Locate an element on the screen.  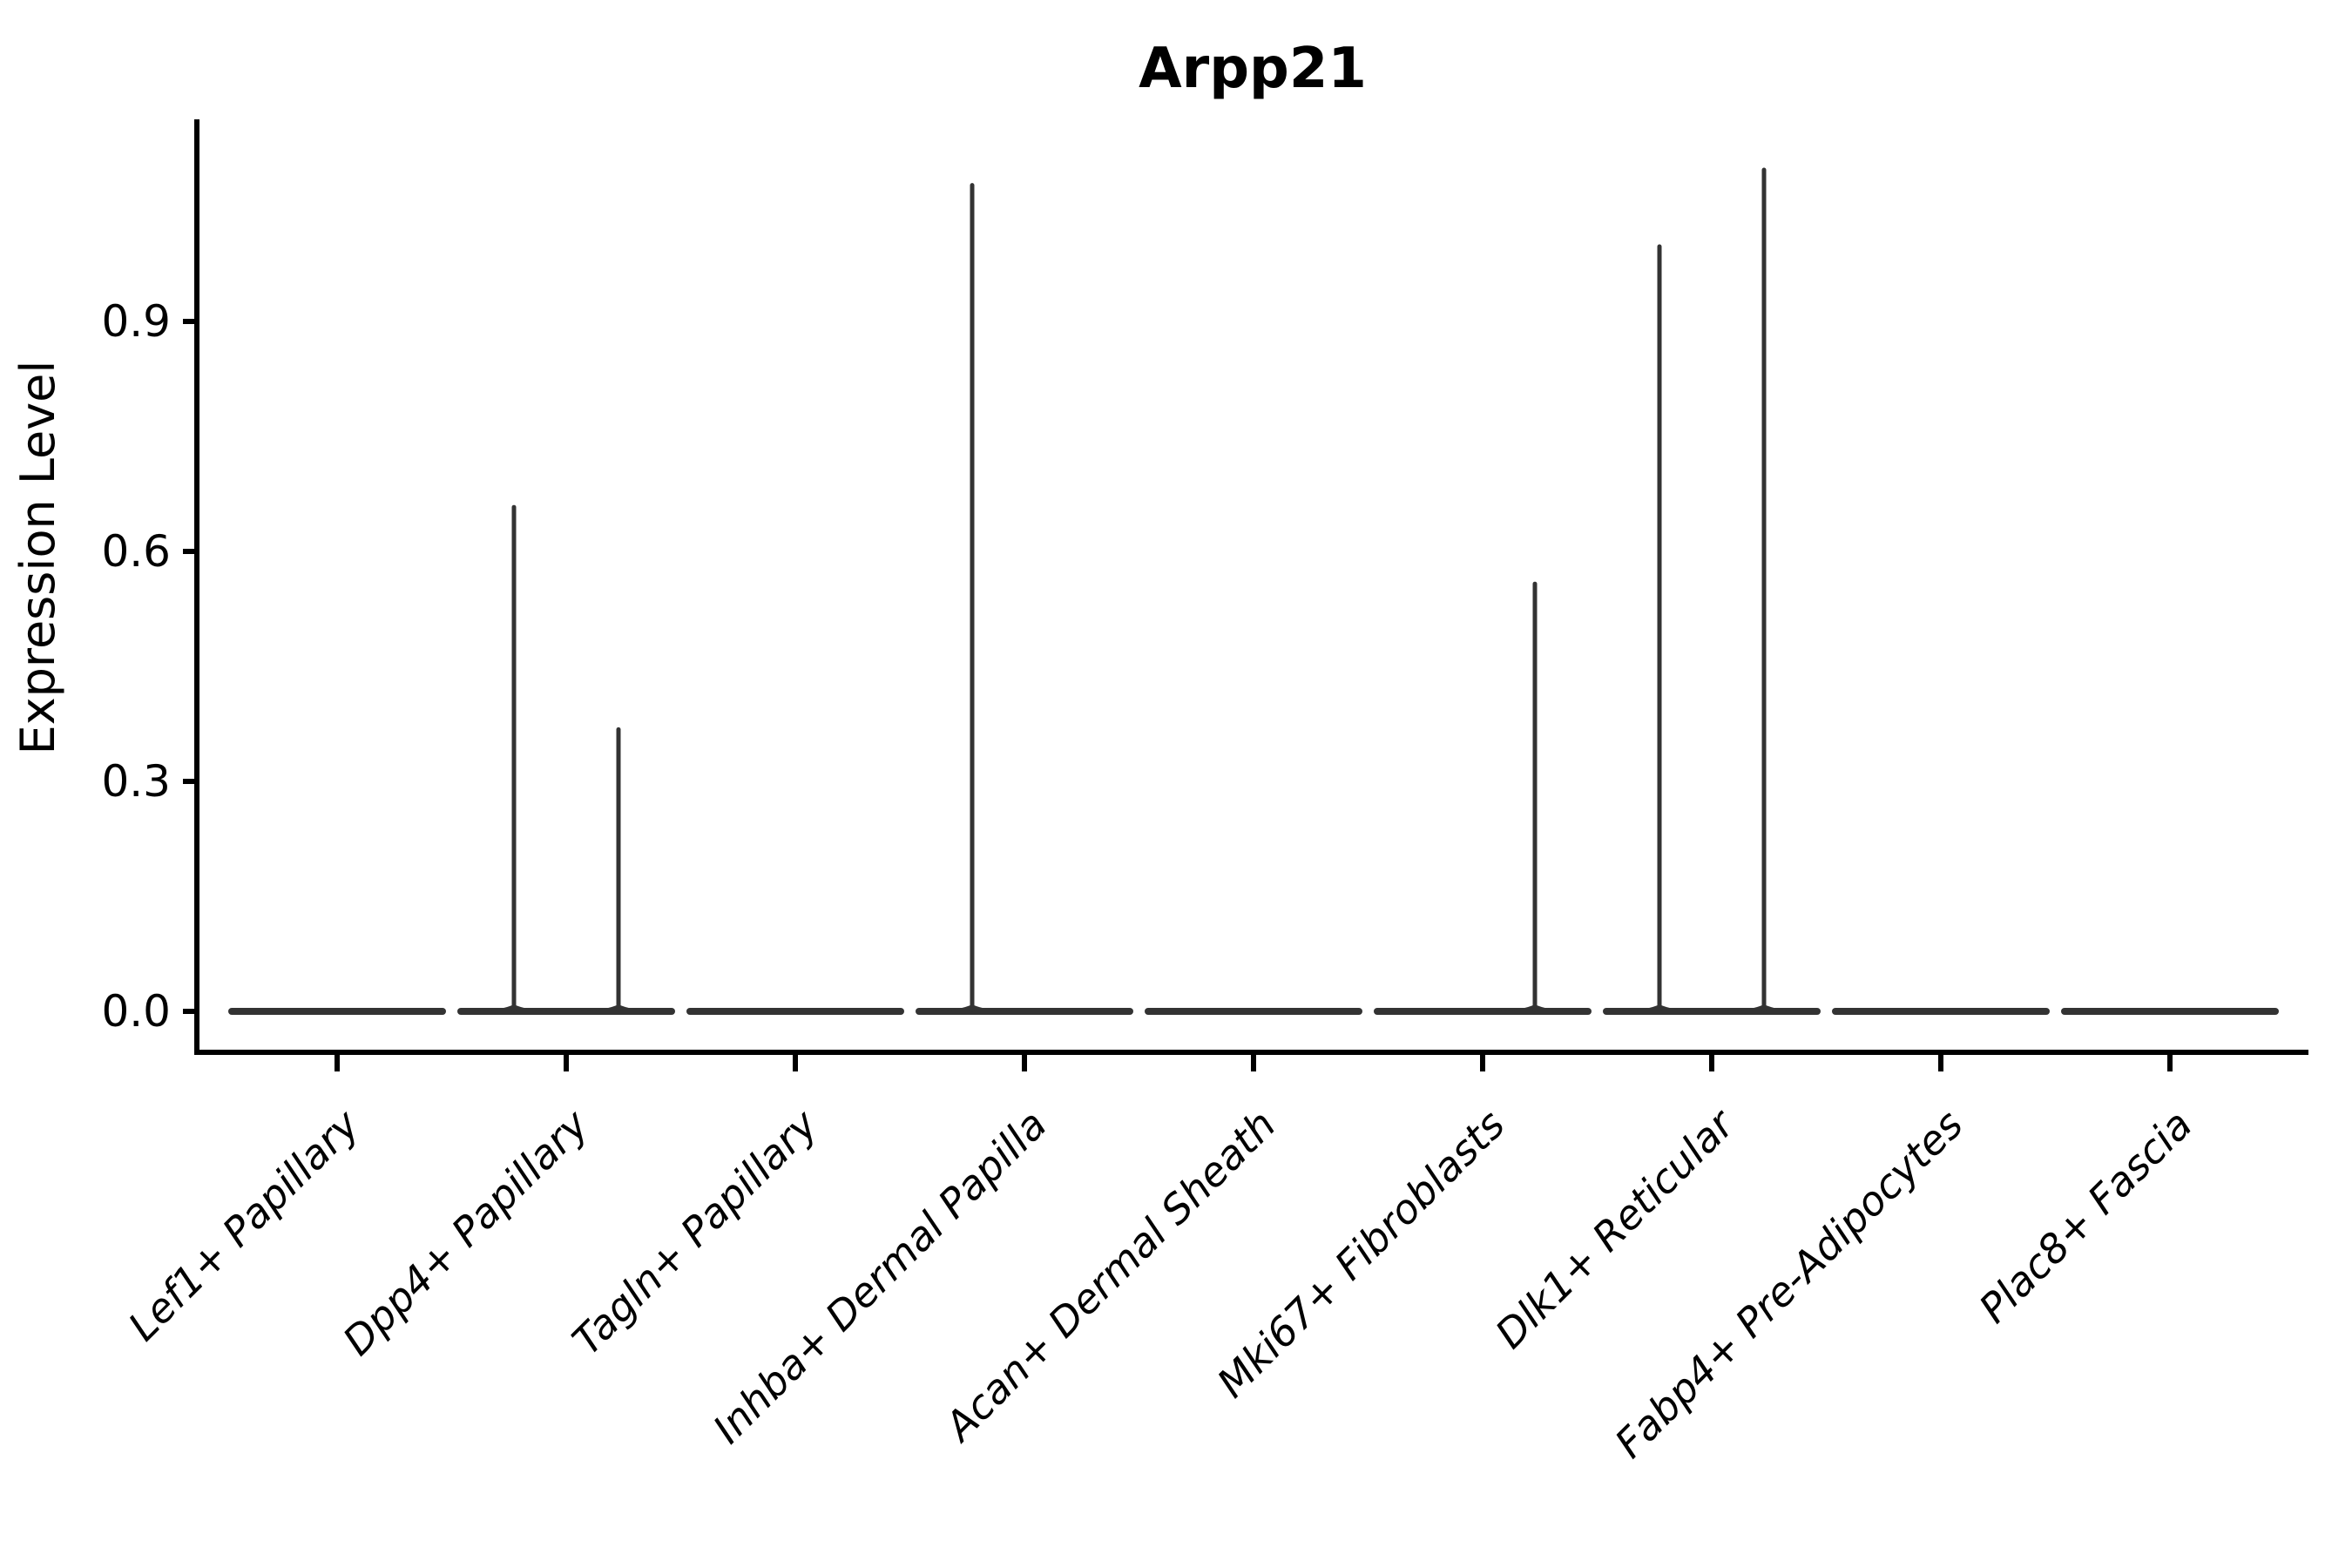
y-axis-ticks: 0.0 0.3 0.6 0.9 is located at coordinates (149, 667).